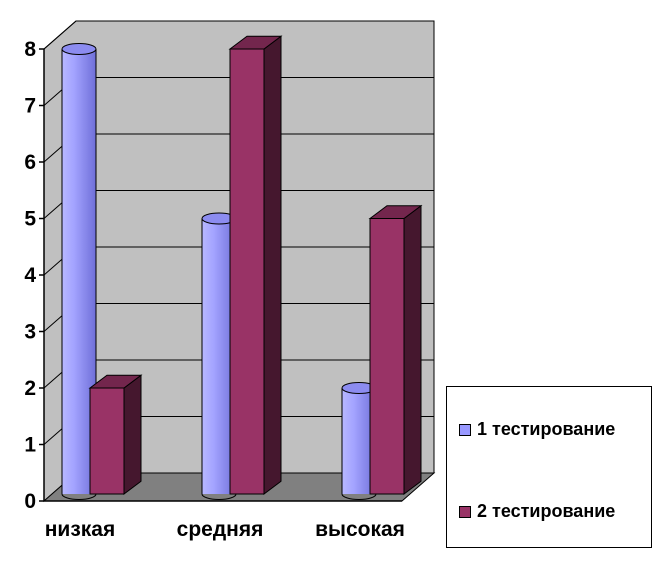  I want to click on gridline, so click(238, 35).